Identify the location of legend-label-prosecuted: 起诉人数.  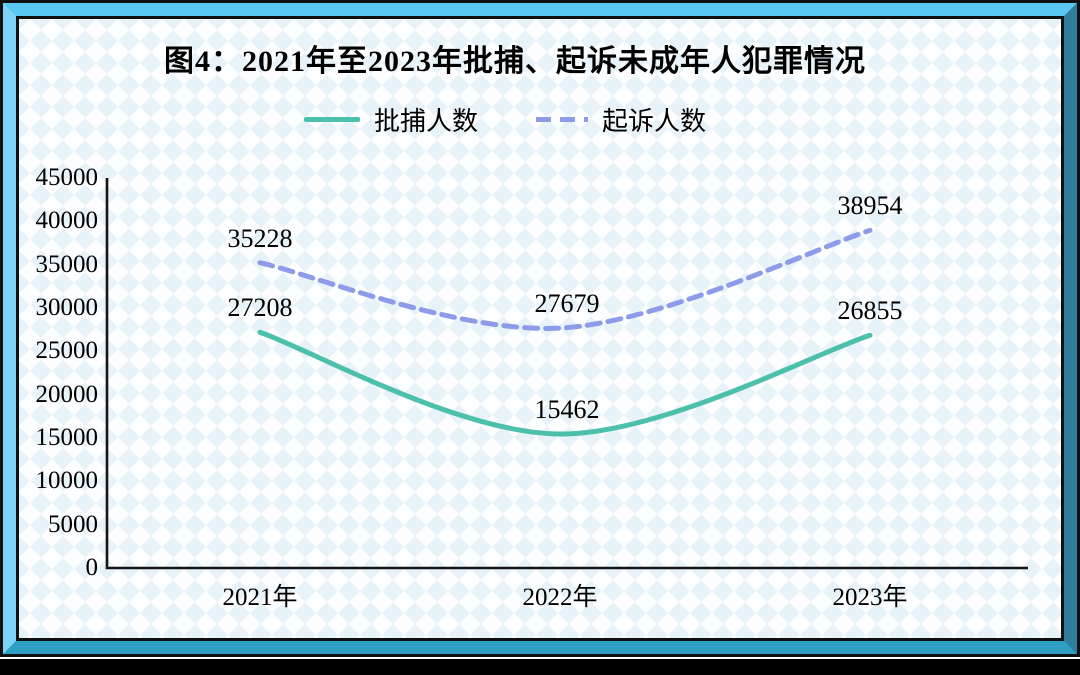
(654, 121).